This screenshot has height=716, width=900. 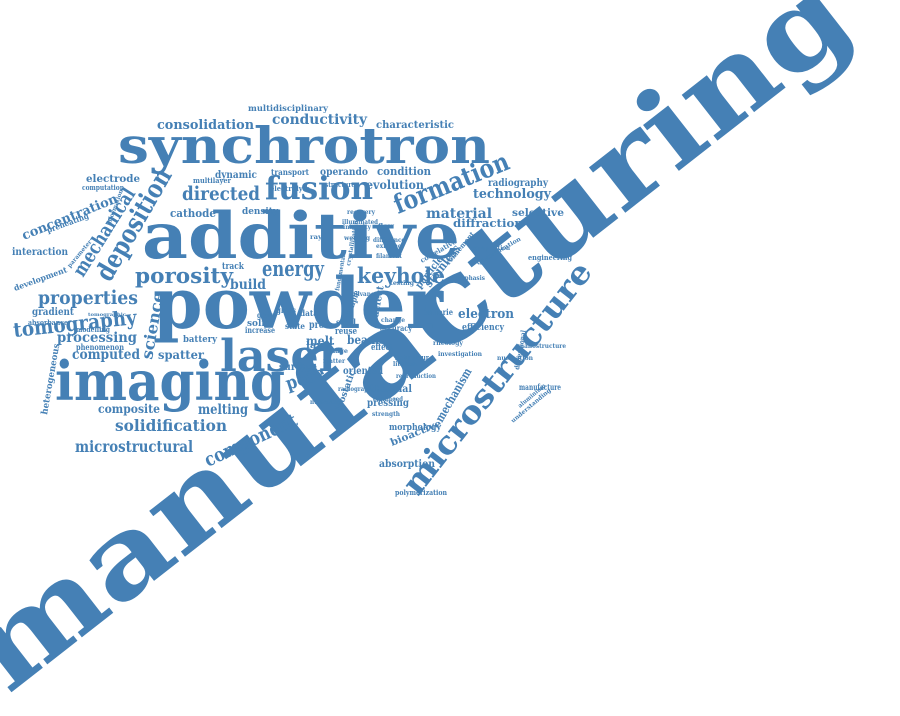 I want to click on word-technology: technology, so click(x=512, y=194).